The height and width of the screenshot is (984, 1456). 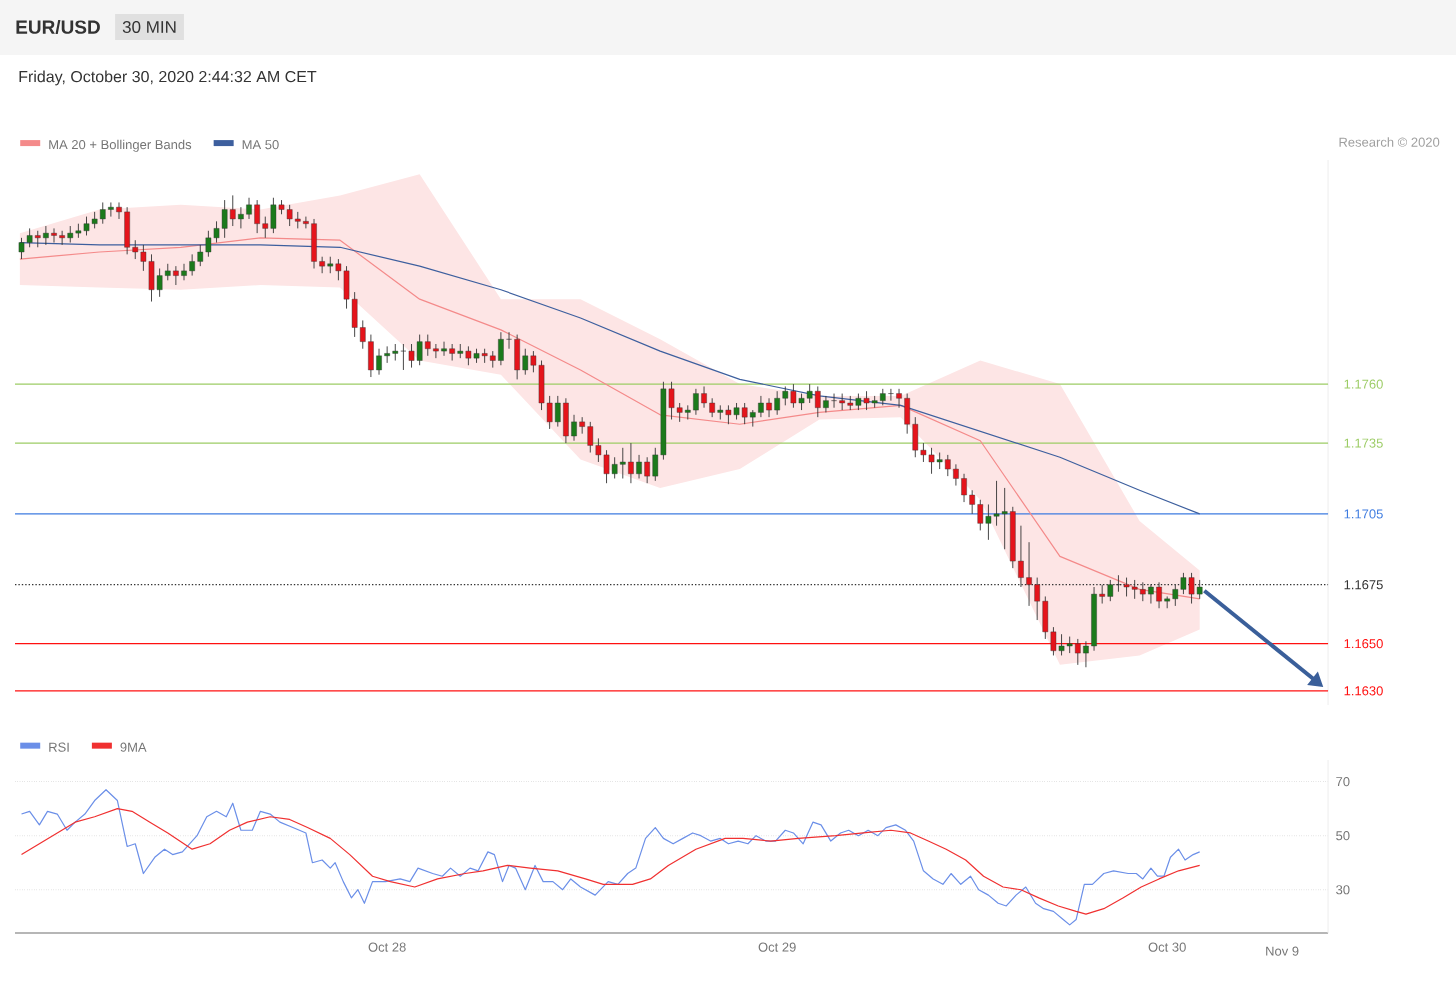 I want to click on y-tick-label: 70, so click(x=1343, y=782).